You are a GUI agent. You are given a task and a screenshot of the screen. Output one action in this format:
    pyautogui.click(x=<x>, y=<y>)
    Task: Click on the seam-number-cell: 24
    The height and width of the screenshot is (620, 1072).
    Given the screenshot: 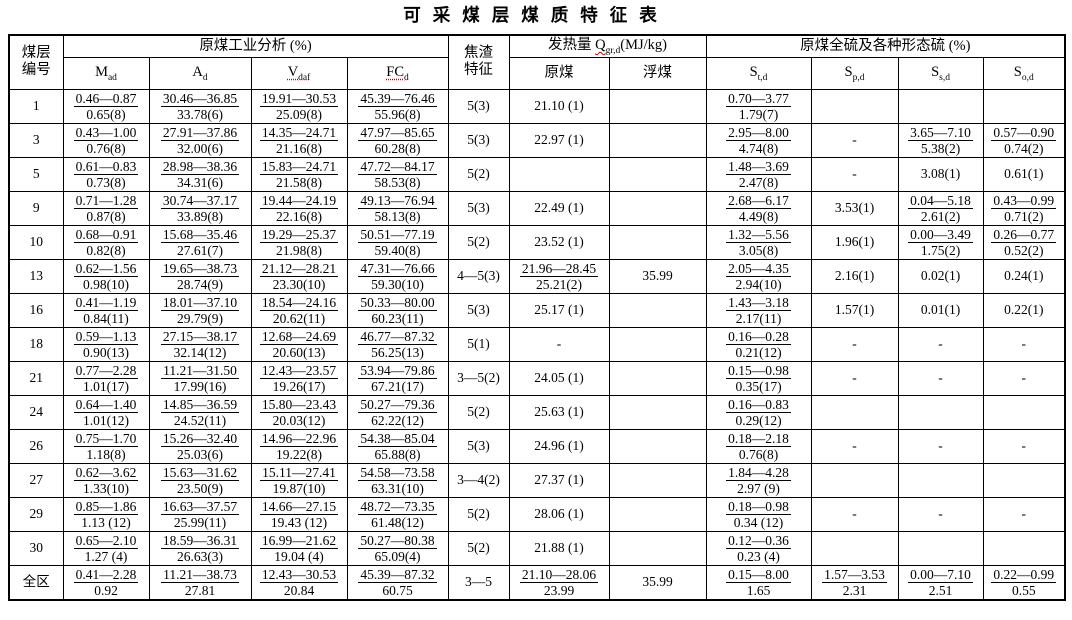 What is the action you would take?
    pyautogui.click(x=36, y=412)
    